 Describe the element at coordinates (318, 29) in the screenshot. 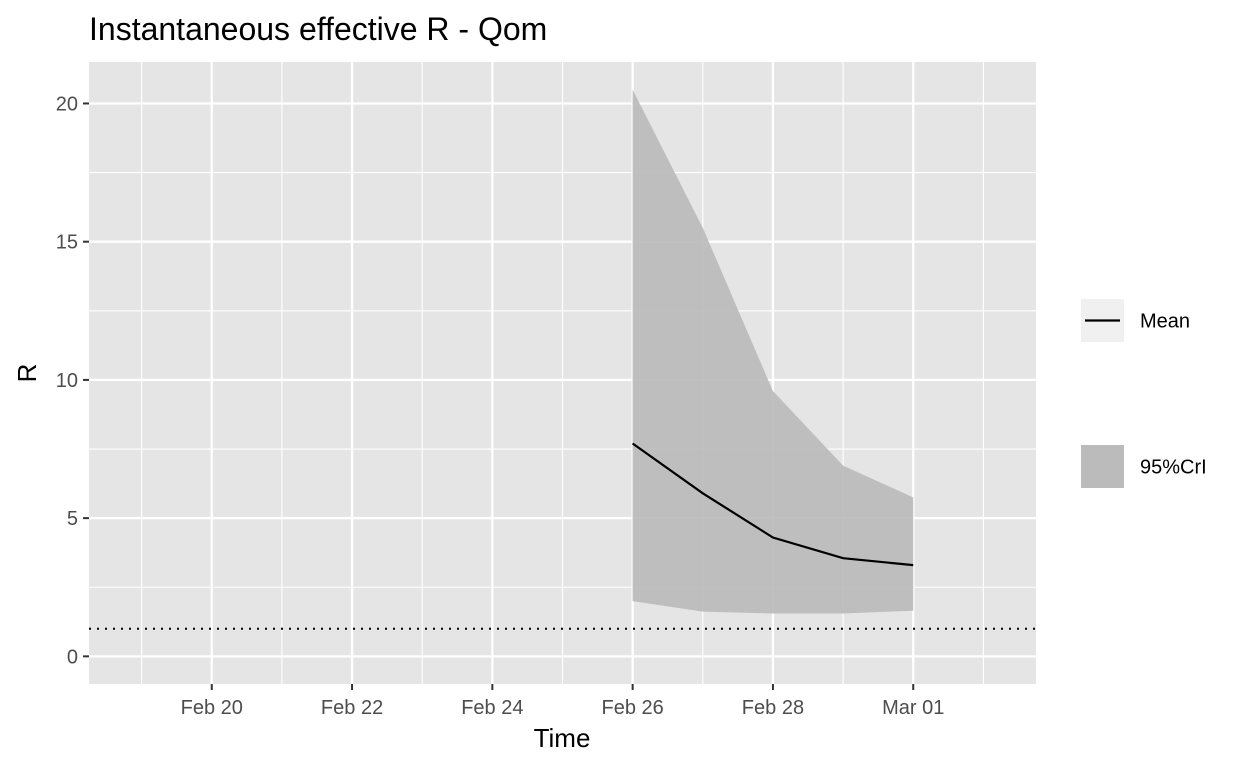

I see `chart-title: Instantaneous effective R - Qom` at that location.